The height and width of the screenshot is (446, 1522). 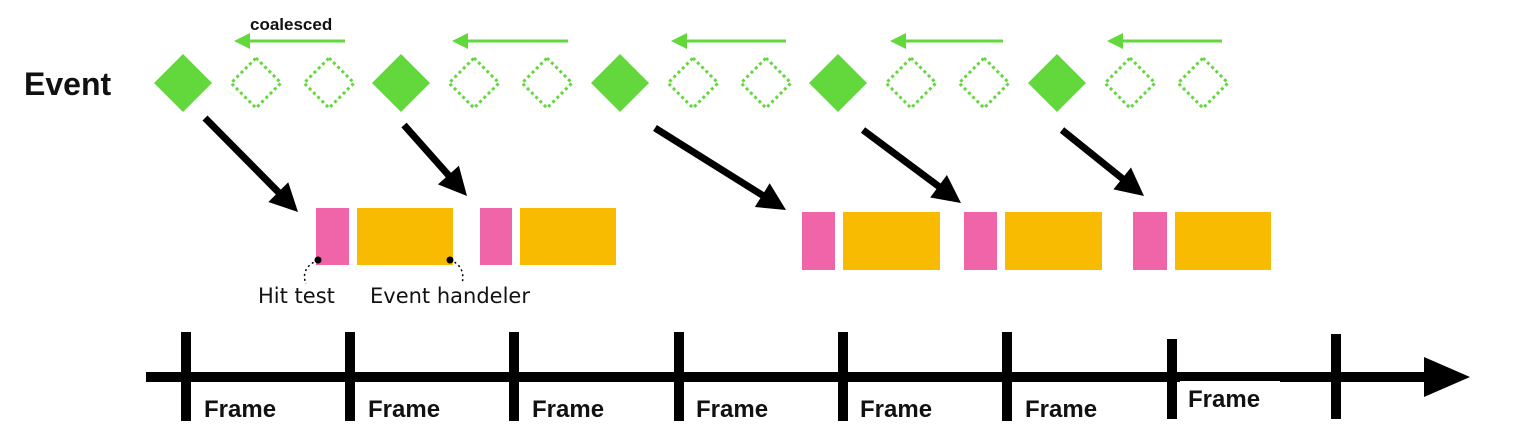 I want to click on coalesced-label: coalesced, so click(x=291, y=24).